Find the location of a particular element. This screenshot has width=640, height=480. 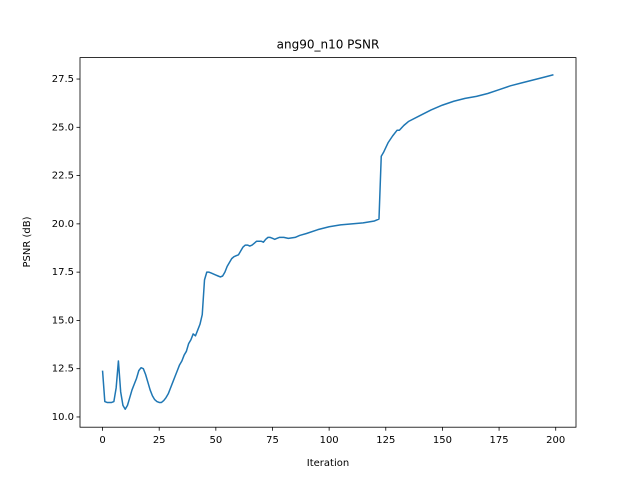

y-tick-label: 12.5 is located at coordinates (63, 369).